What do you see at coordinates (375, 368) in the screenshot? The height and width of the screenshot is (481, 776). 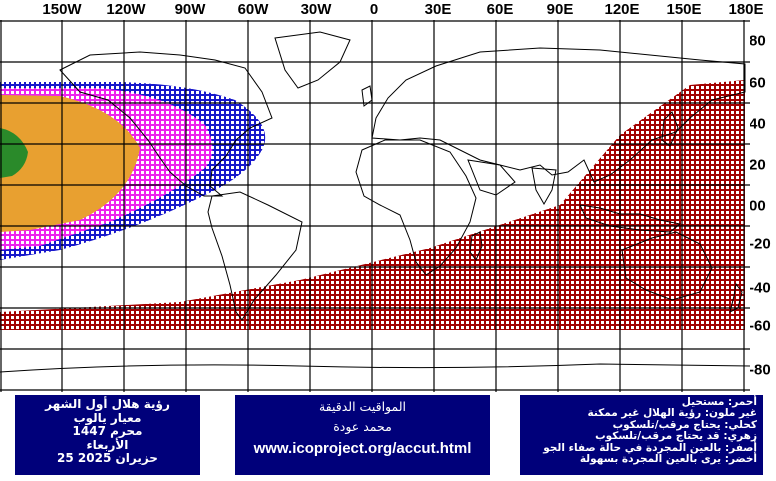 I see `antarctica-outline` at bounding box center [375, 368].